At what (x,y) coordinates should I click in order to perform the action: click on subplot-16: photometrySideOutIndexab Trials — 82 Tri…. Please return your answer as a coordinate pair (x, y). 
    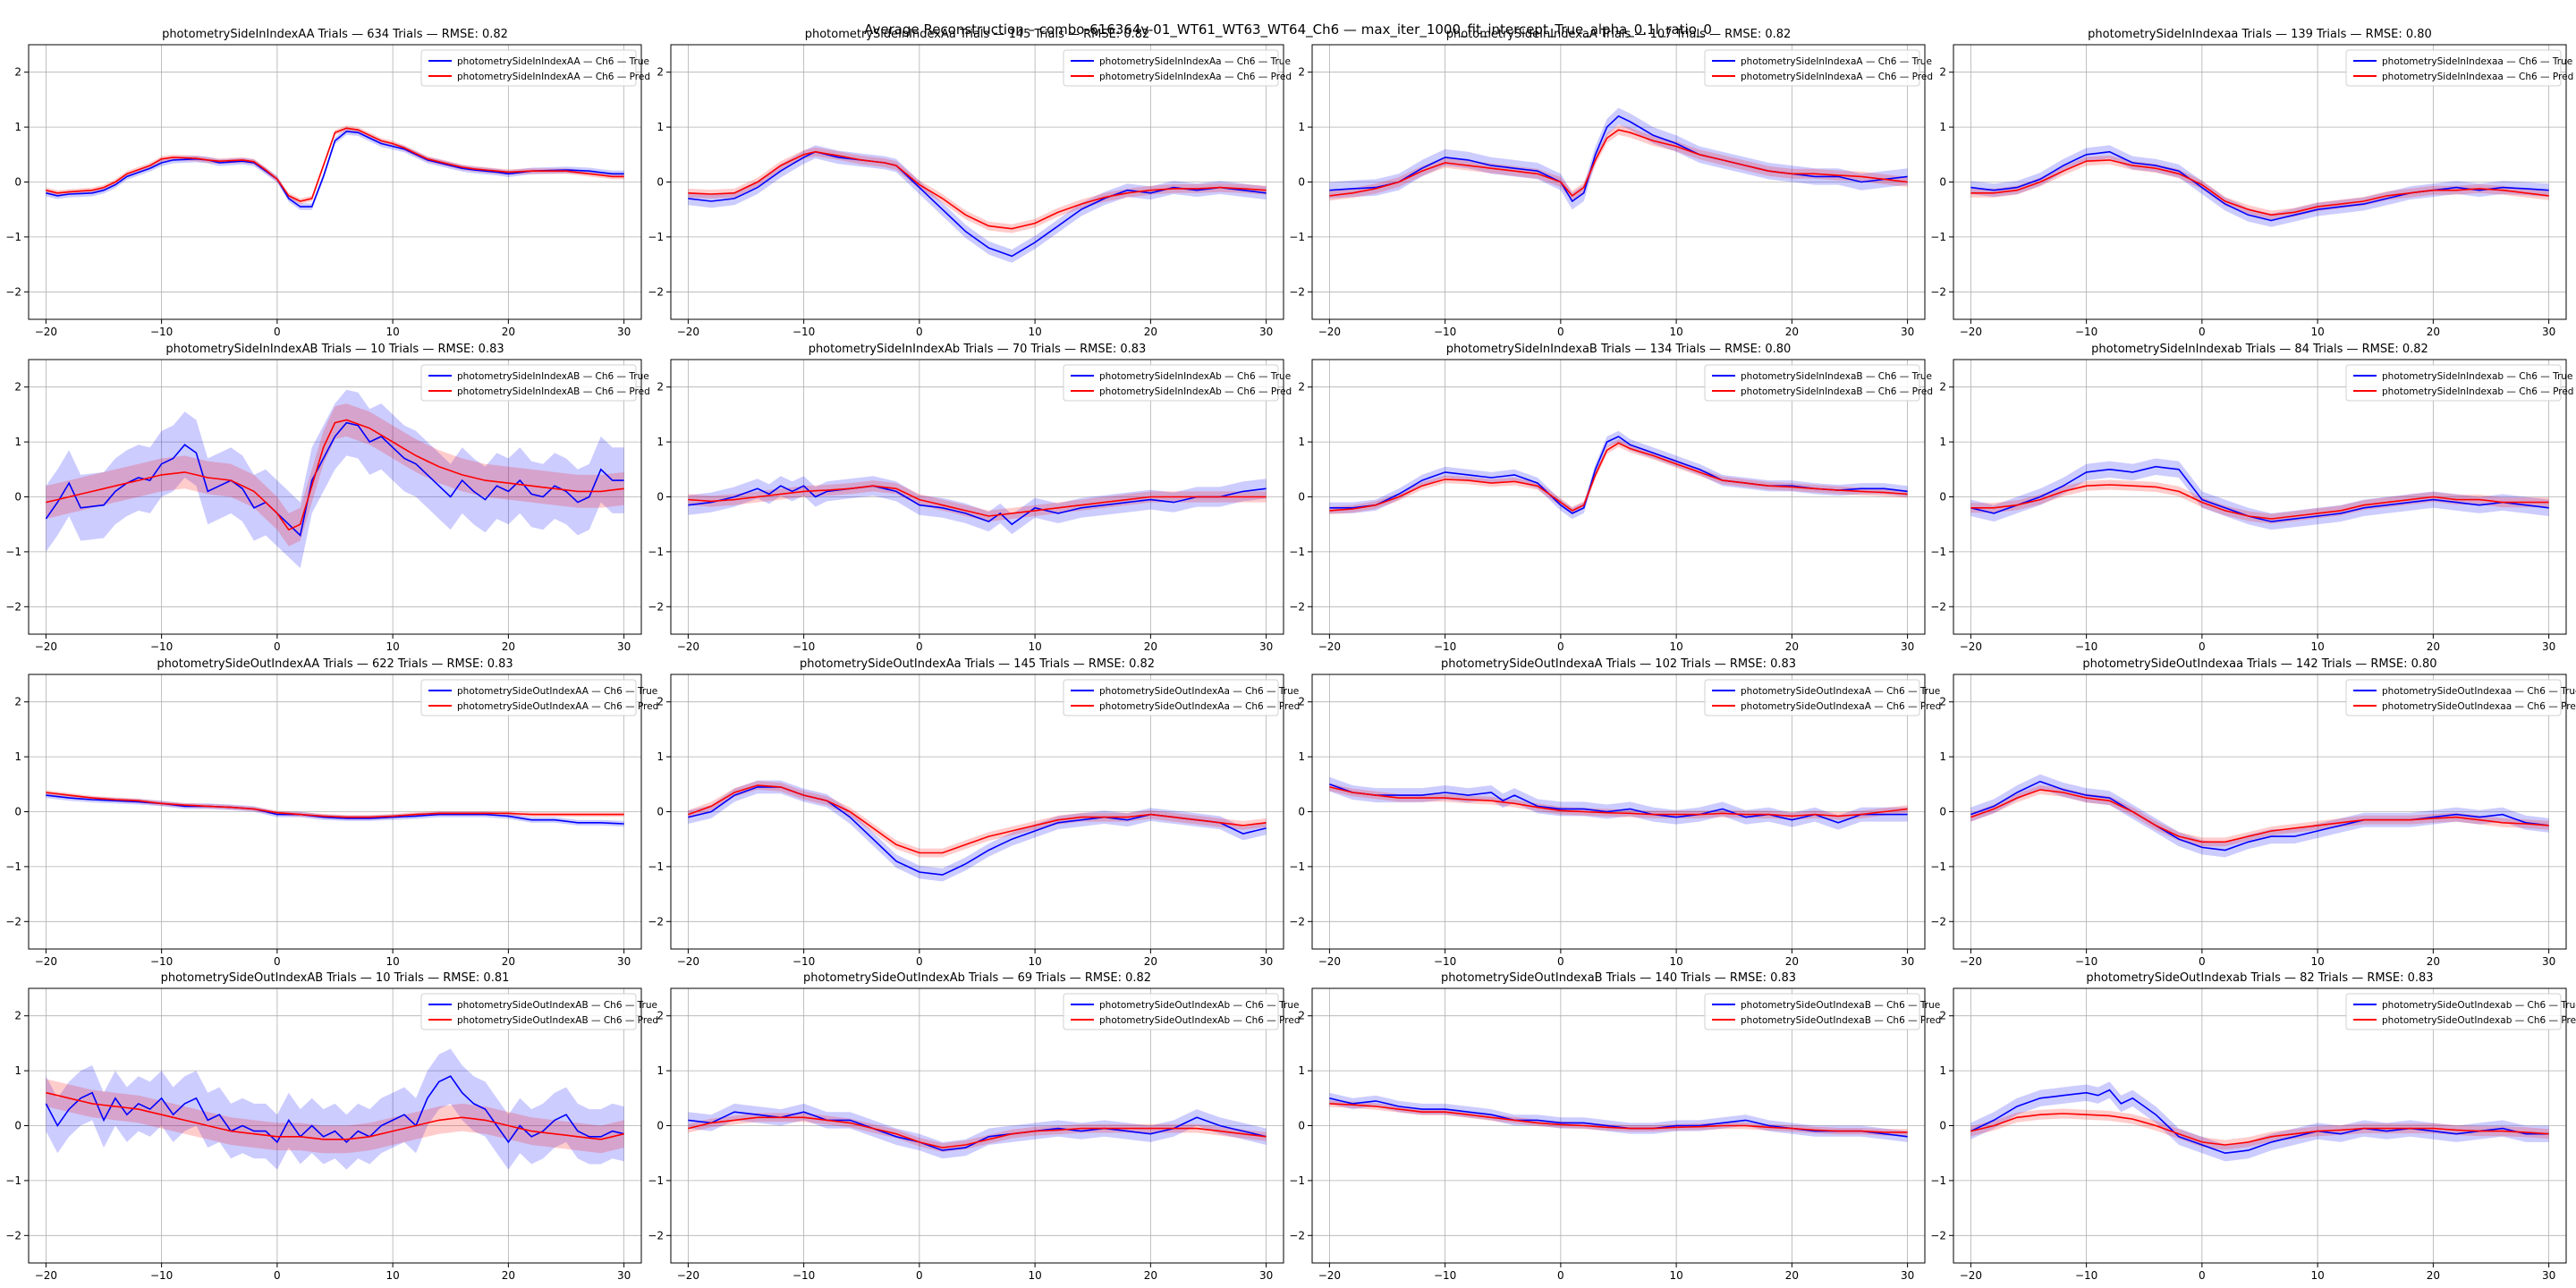
    Looking at the image, I should click on (2253, 1126).